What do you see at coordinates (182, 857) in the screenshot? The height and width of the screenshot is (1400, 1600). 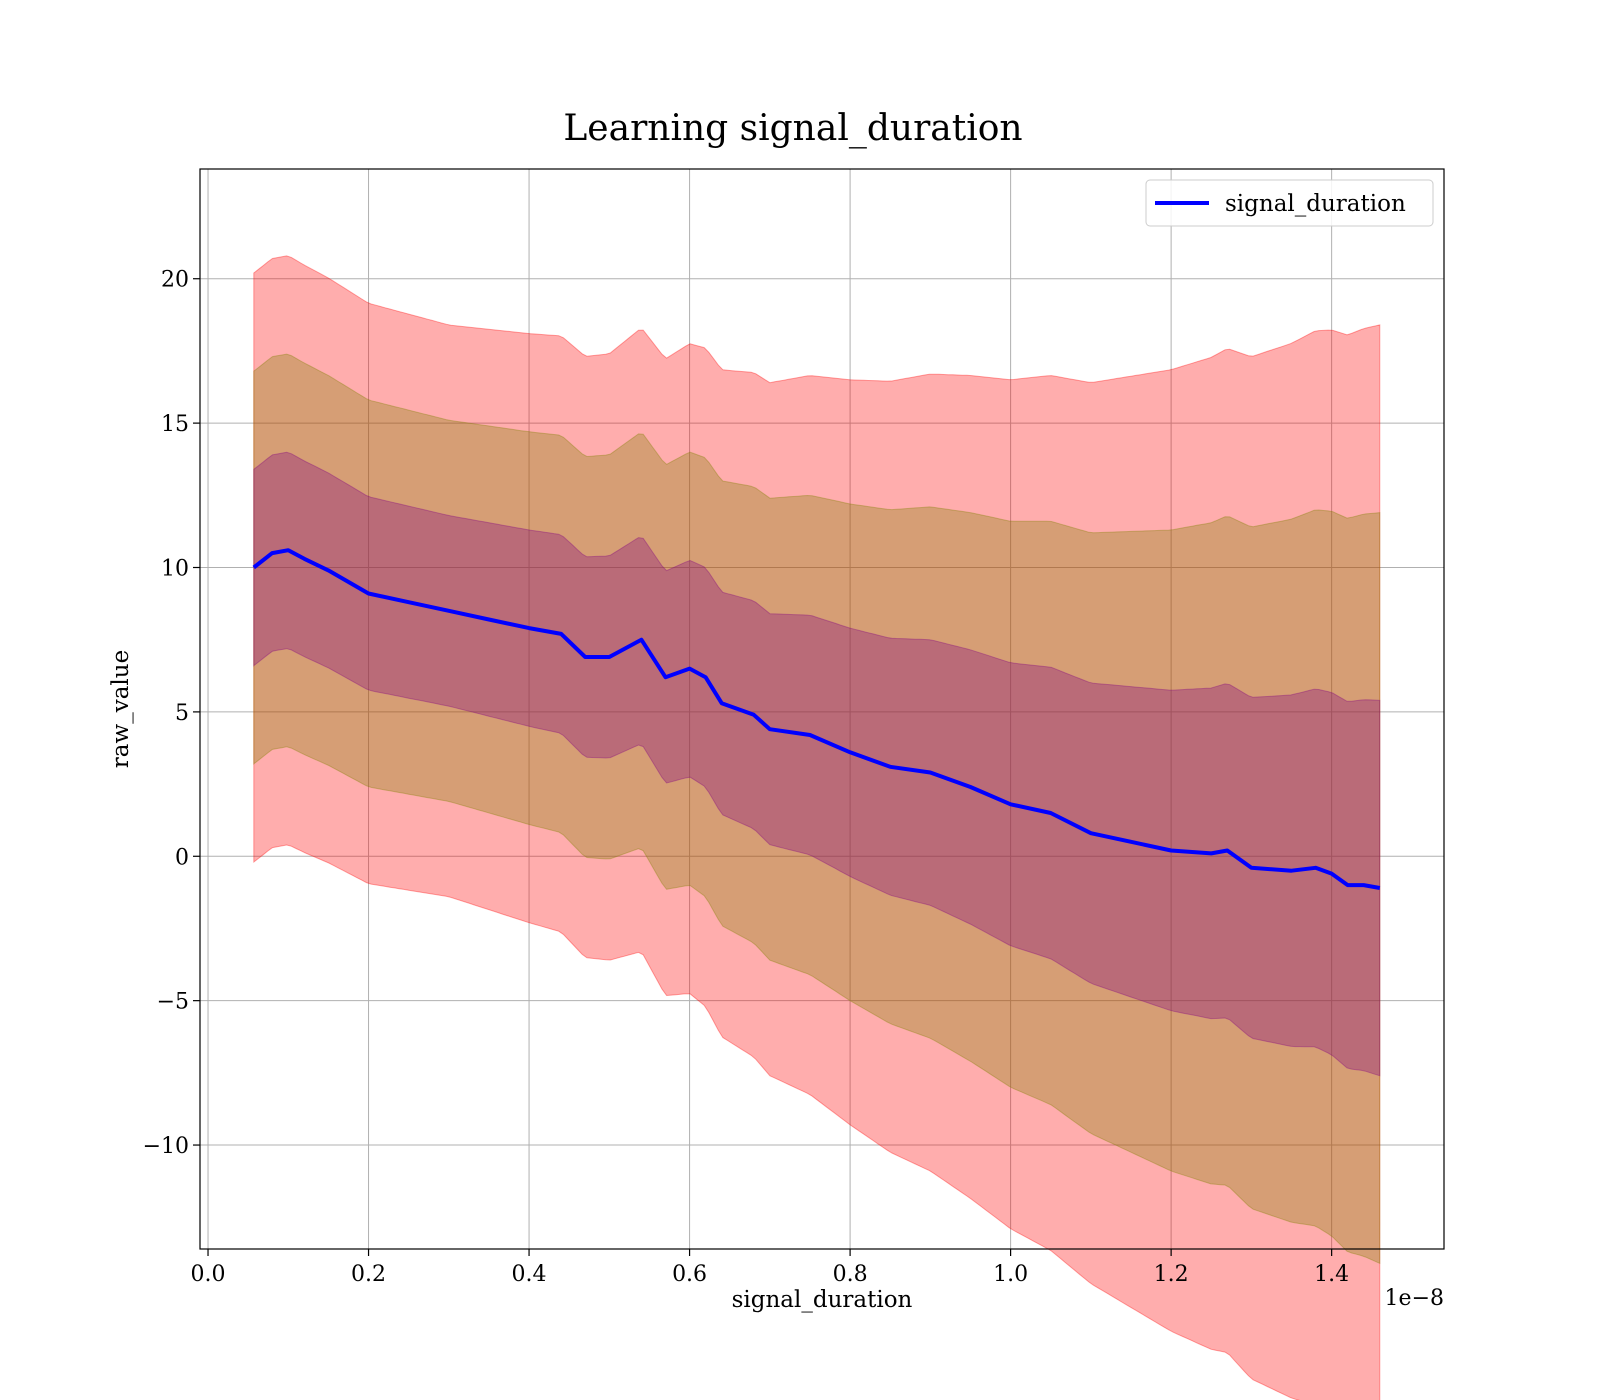 I see `y-tick-label: 0` at bounding box center [182, 857].